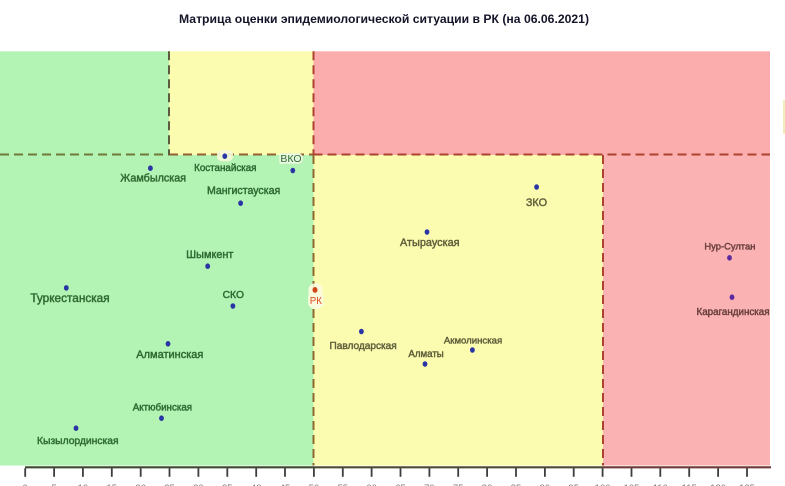 The image size is (785, 486). I want to click on svg-text: 45, so click(285, 484).